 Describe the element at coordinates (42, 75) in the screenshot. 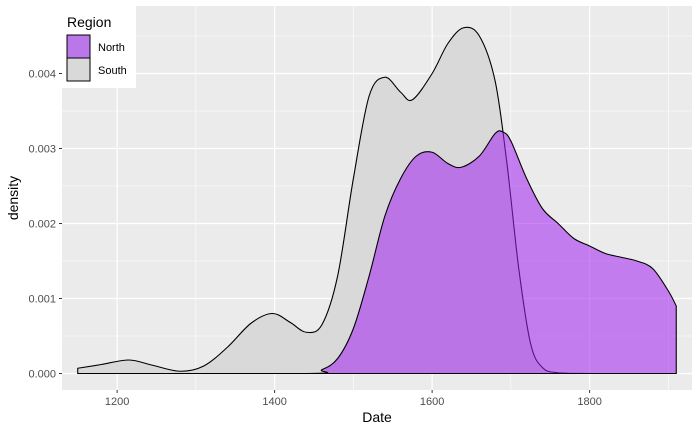

I see `y-tick-label: 0.004` at that location.